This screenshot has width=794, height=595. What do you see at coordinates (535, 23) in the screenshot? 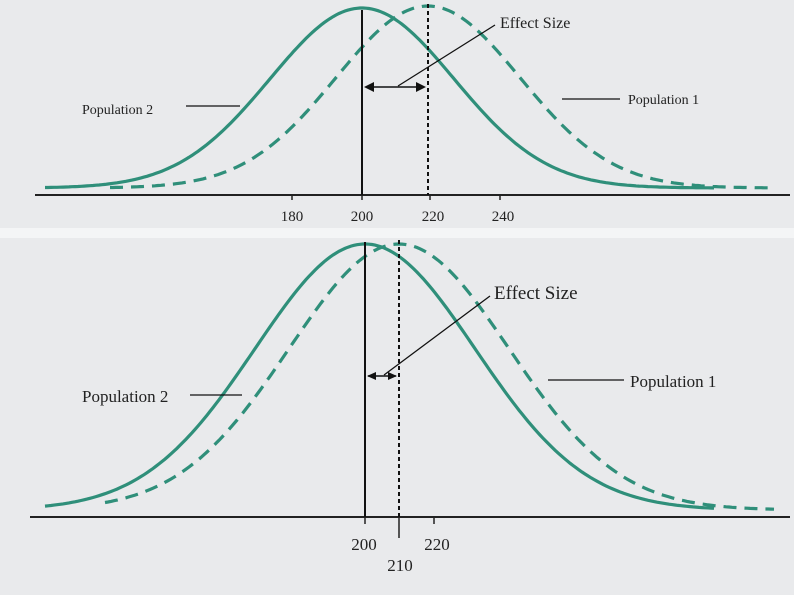
I see `top-effect-size-label: Effect Size` at bounding box center [535, 23].